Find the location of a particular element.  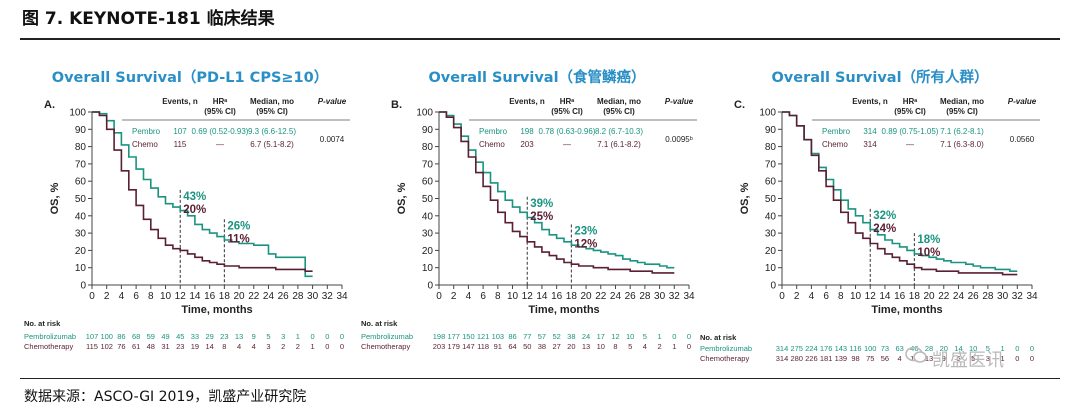

table-header-pvalue: P-value is located at coordinates (1022, 101).